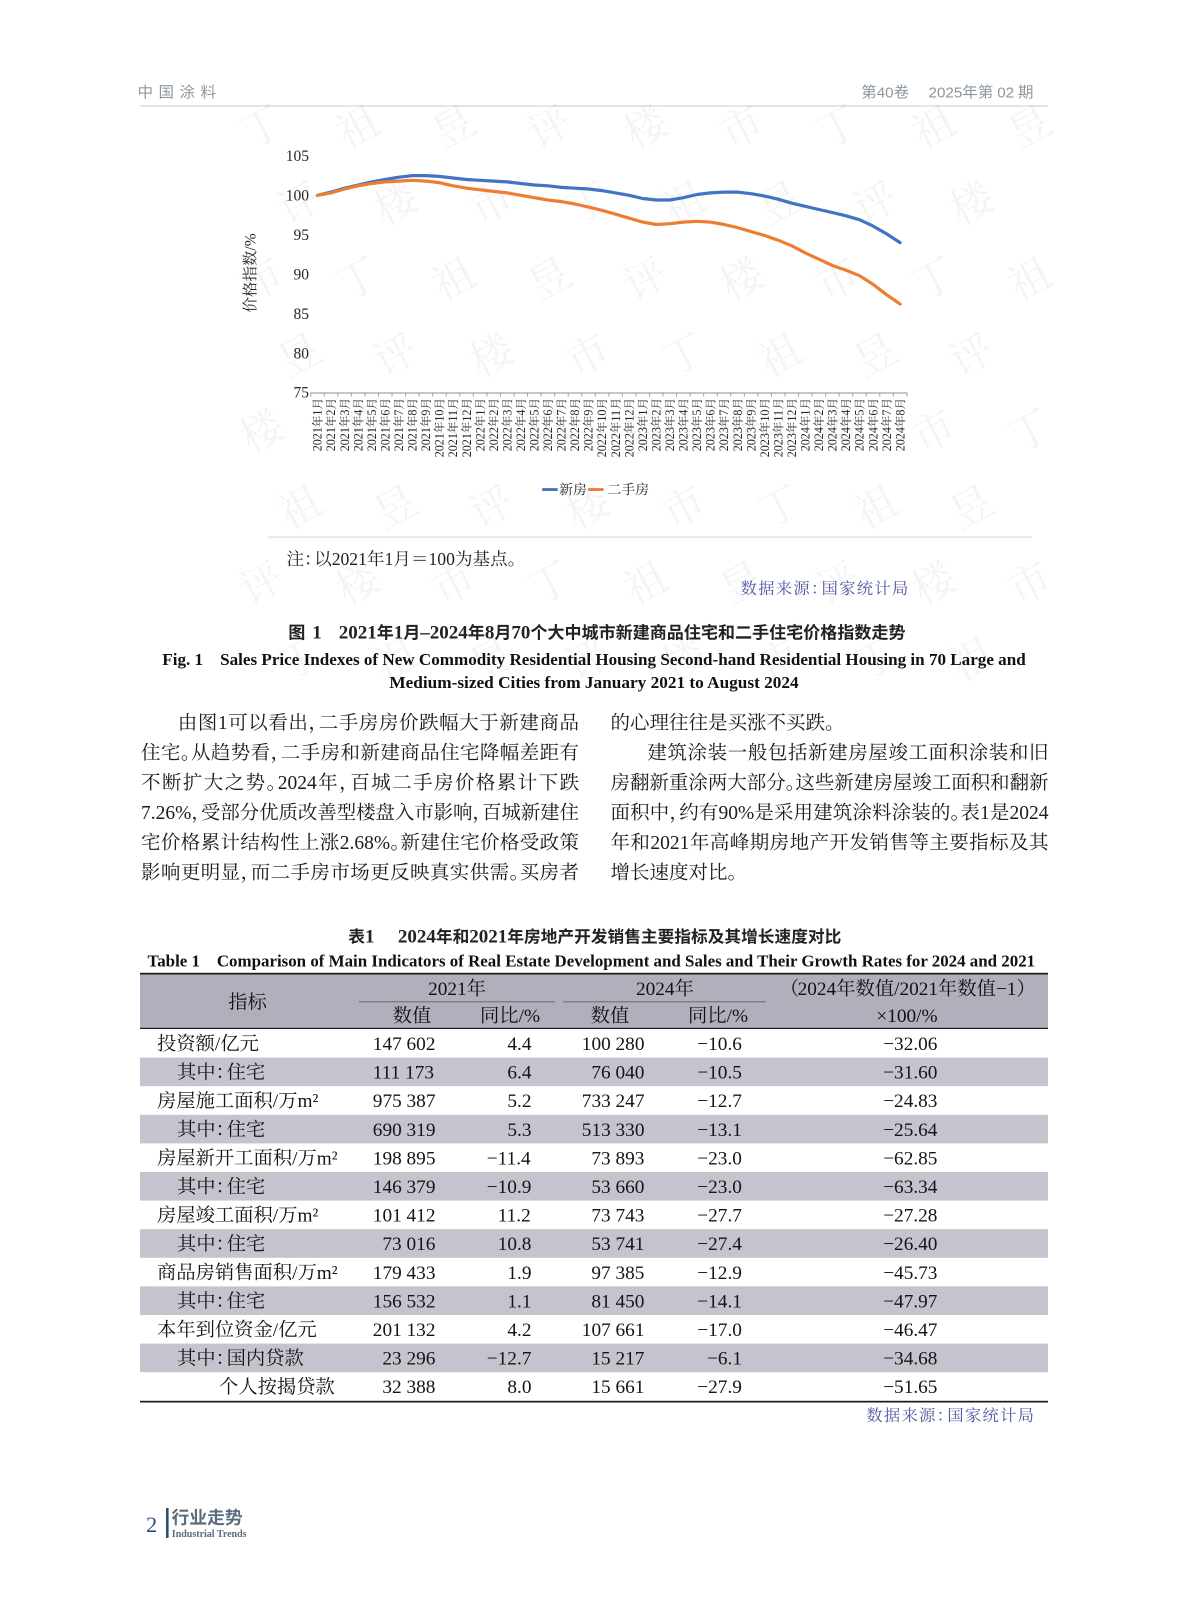  What do you see at coordinates (910, 1387) in the screenshot?
I see `svg-text: −51.65` at bounding box center [910, 1387].